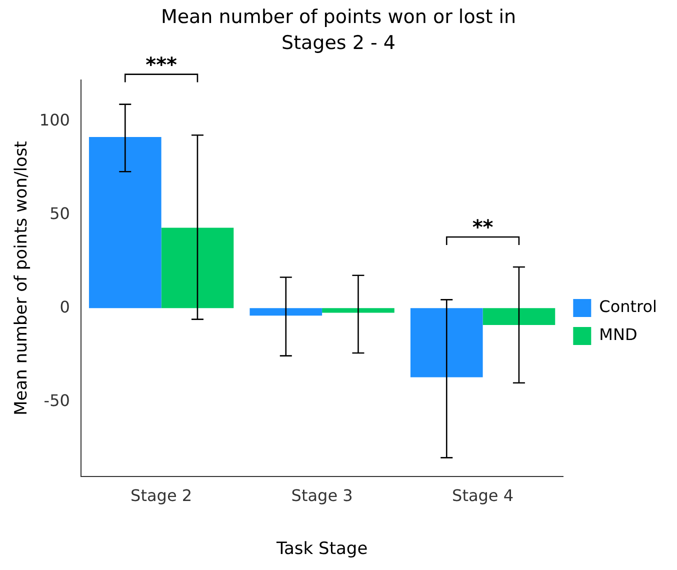  I want to click on y-tick-label: 0, so click(65, 306).